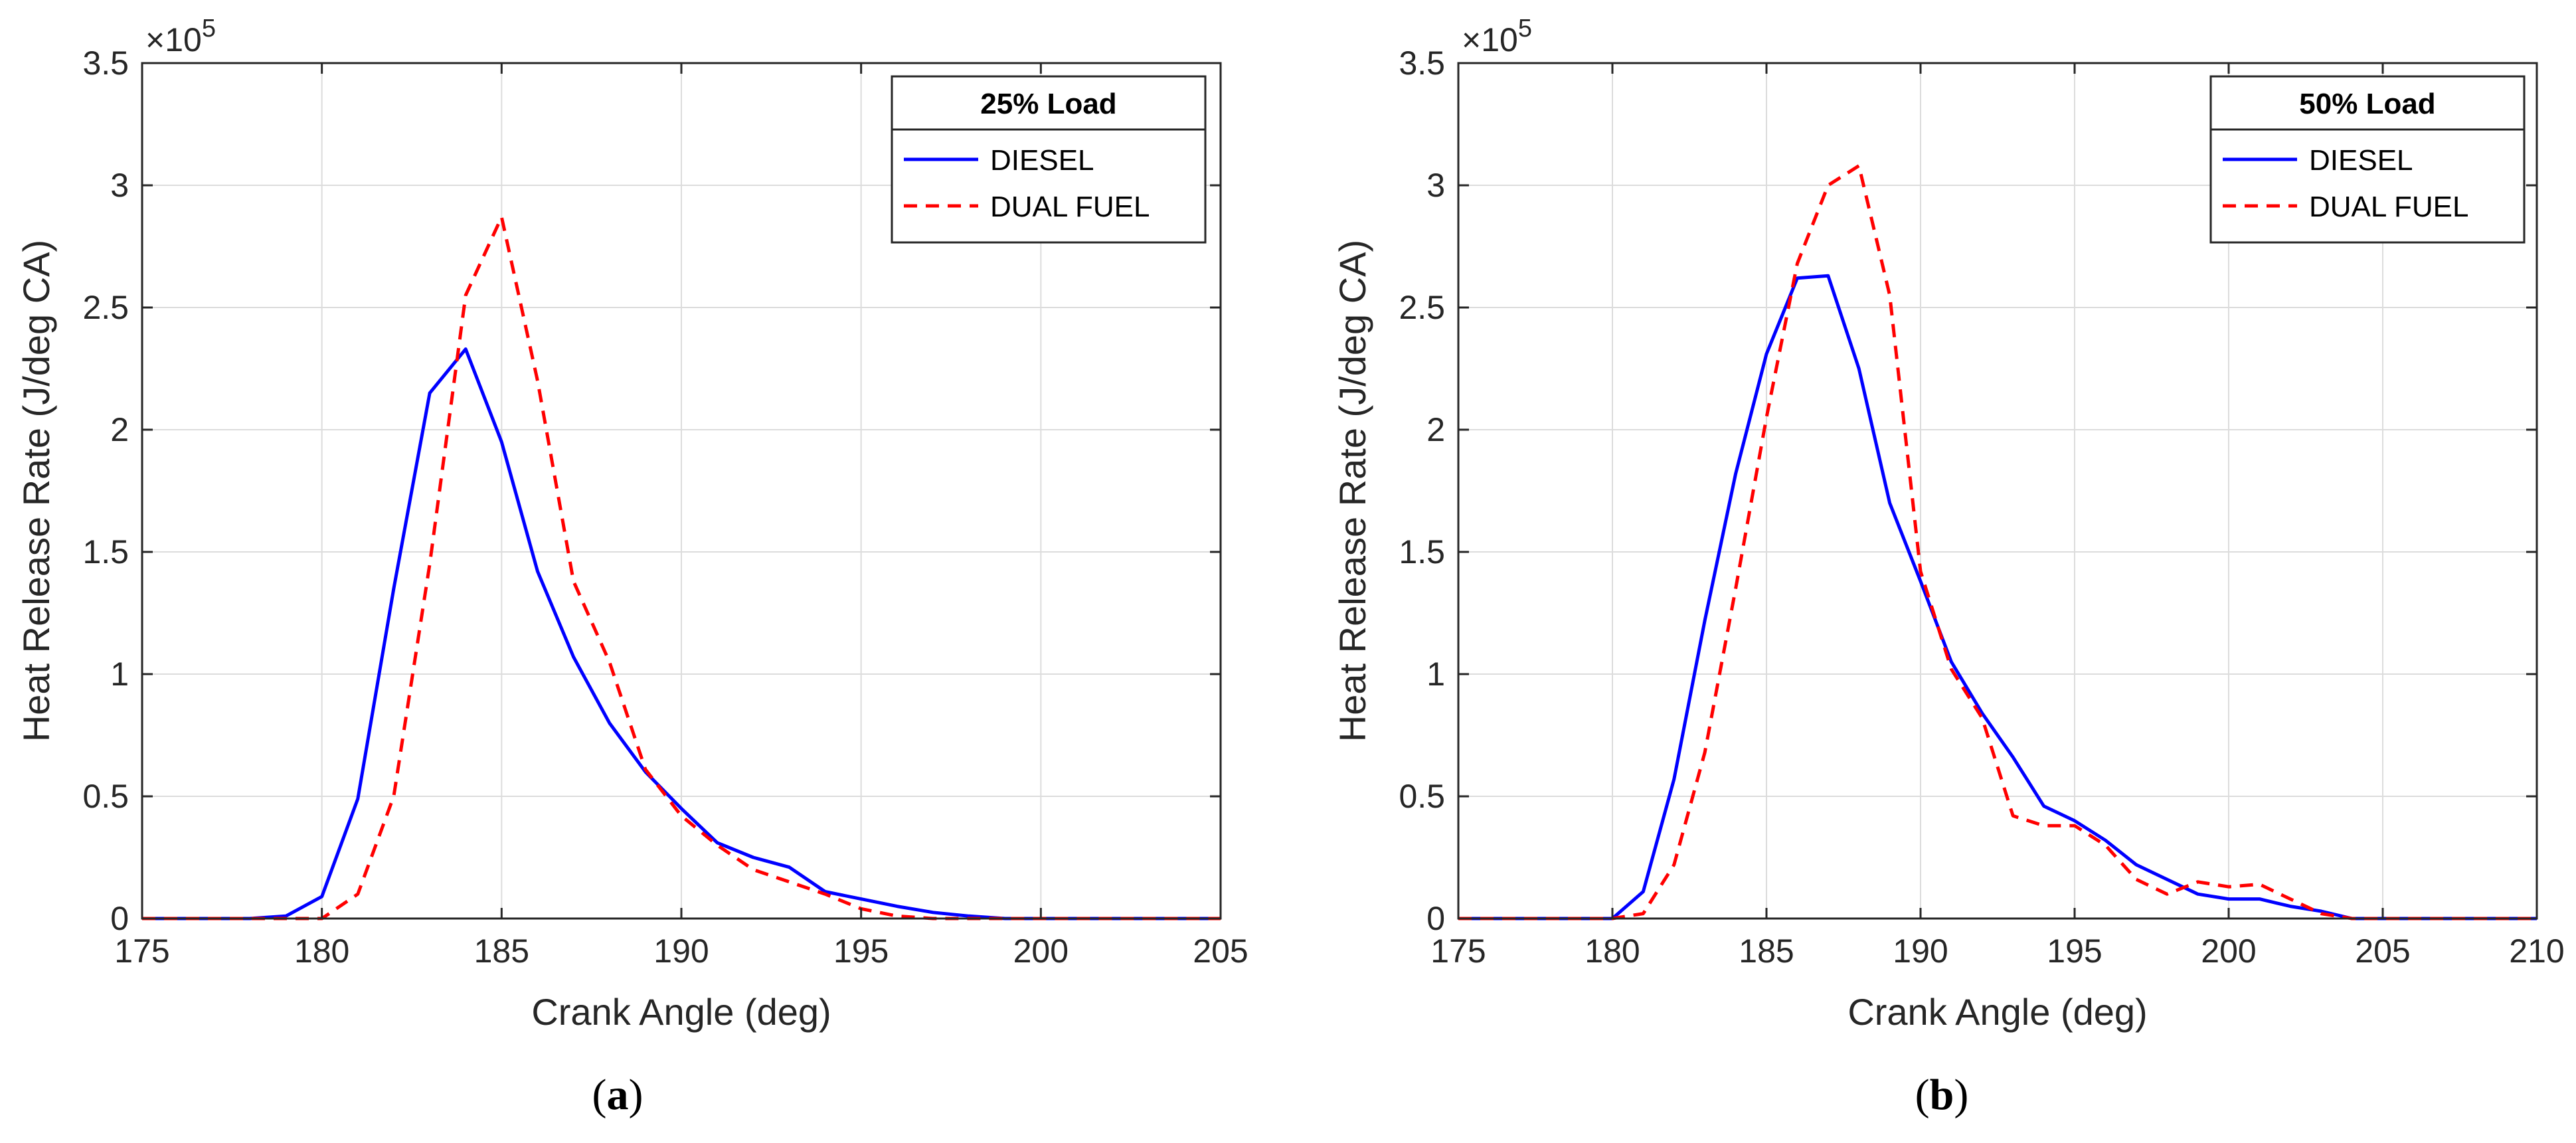 Image resolution: width=2576 pixels, height=1143 pixels. I want to click on legend-title: 25% Load, so click(1048, 104).